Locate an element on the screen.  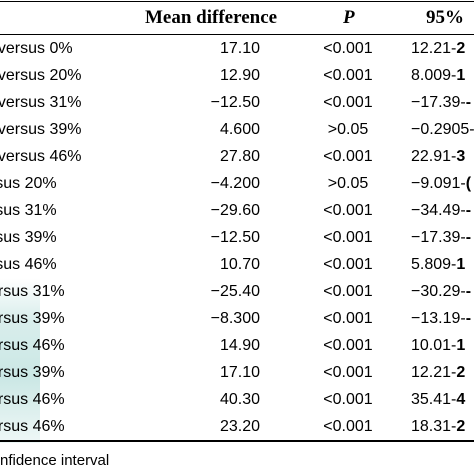
mean-difference-cell: 14.90 is located at coordinates (239, 345).